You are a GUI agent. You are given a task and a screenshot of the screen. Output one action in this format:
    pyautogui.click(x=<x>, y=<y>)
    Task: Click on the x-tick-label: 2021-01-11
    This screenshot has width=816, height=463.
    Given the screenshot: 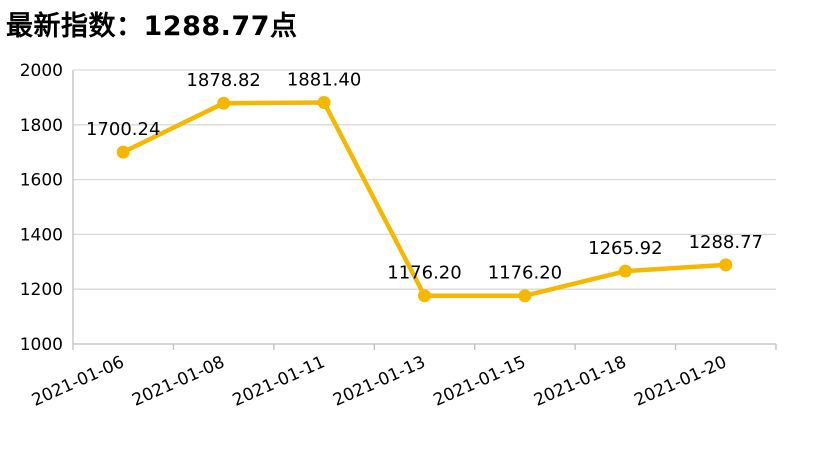 What is the action you would take?
    pyautogui.click(x=279, y=381)
    